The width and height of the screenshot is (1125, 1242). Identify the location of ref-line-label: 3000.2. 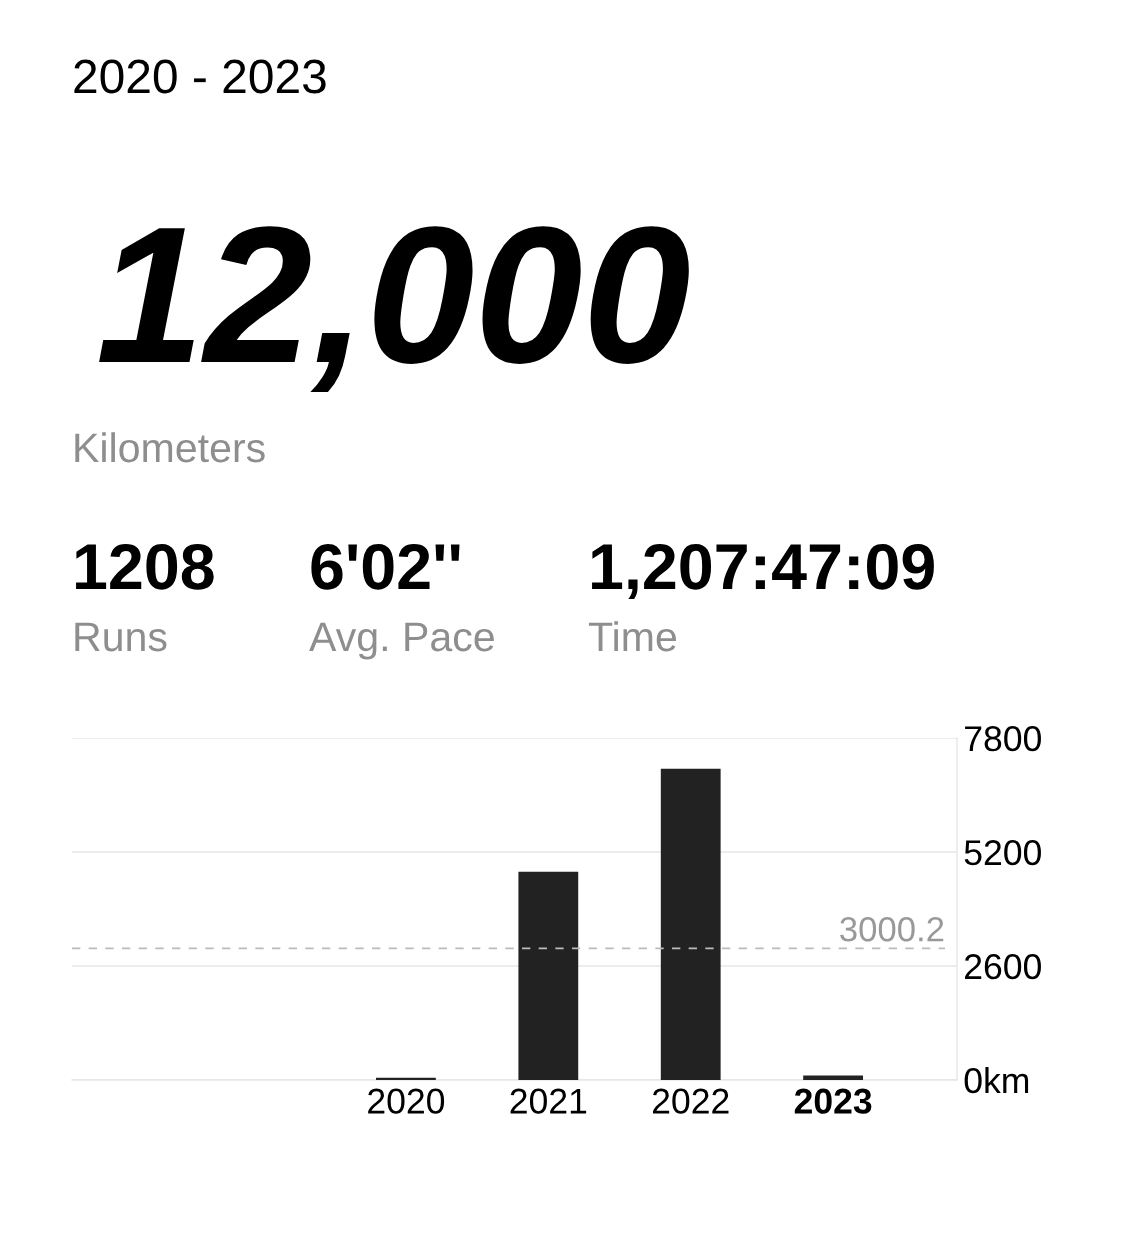
(892, 929).